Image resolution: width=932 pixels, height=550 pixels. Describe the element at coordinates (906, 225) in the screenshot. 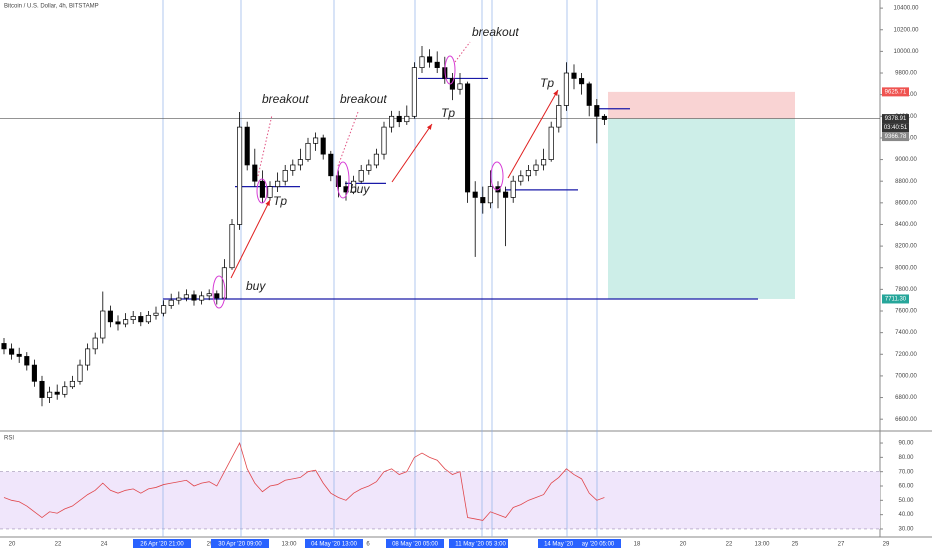

I see `y-tick-label: 8400.00` at that location.